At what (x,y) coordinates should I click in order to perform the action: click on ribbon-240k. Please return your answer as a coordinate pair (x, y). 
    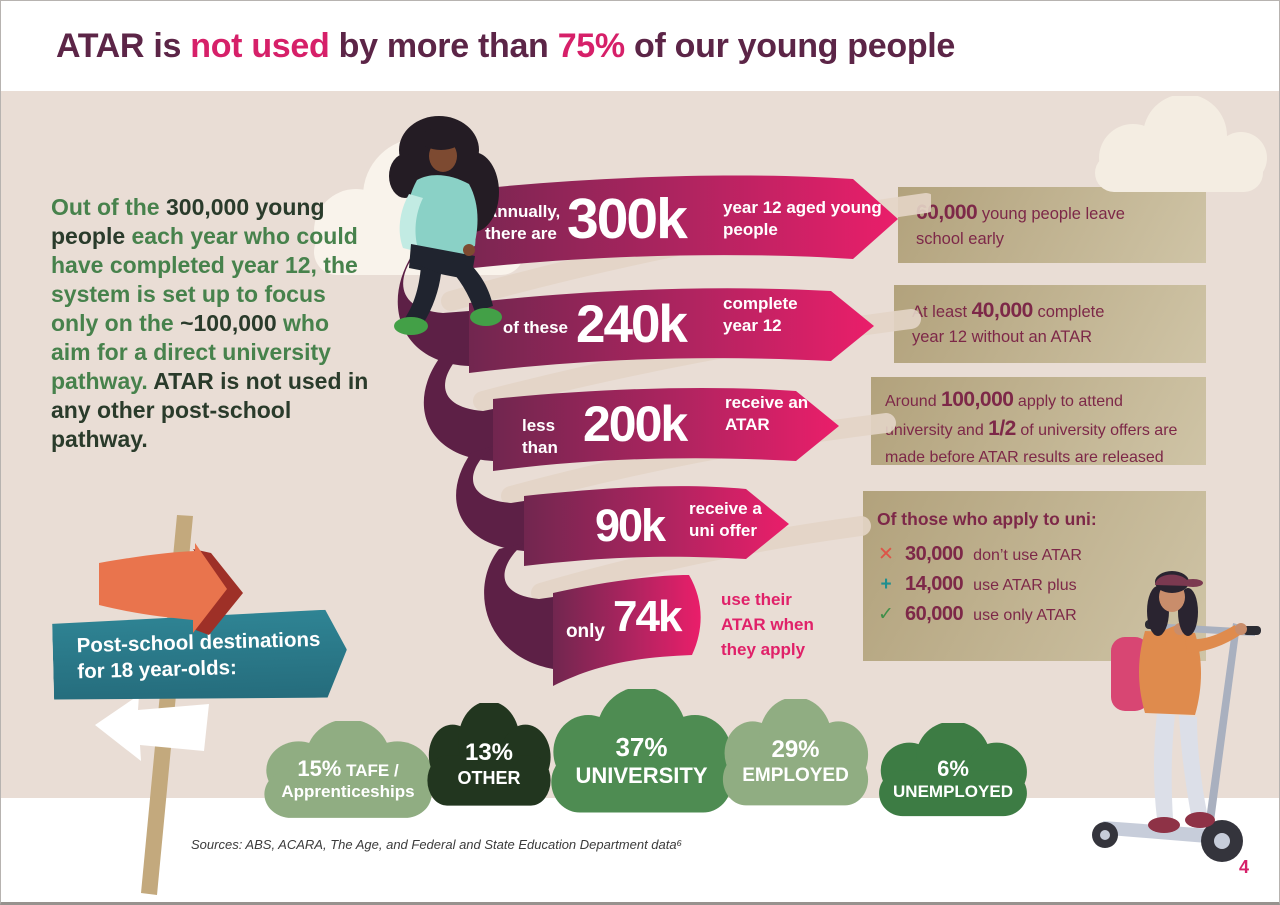
    Looking at the image, I should click on (671, 330).